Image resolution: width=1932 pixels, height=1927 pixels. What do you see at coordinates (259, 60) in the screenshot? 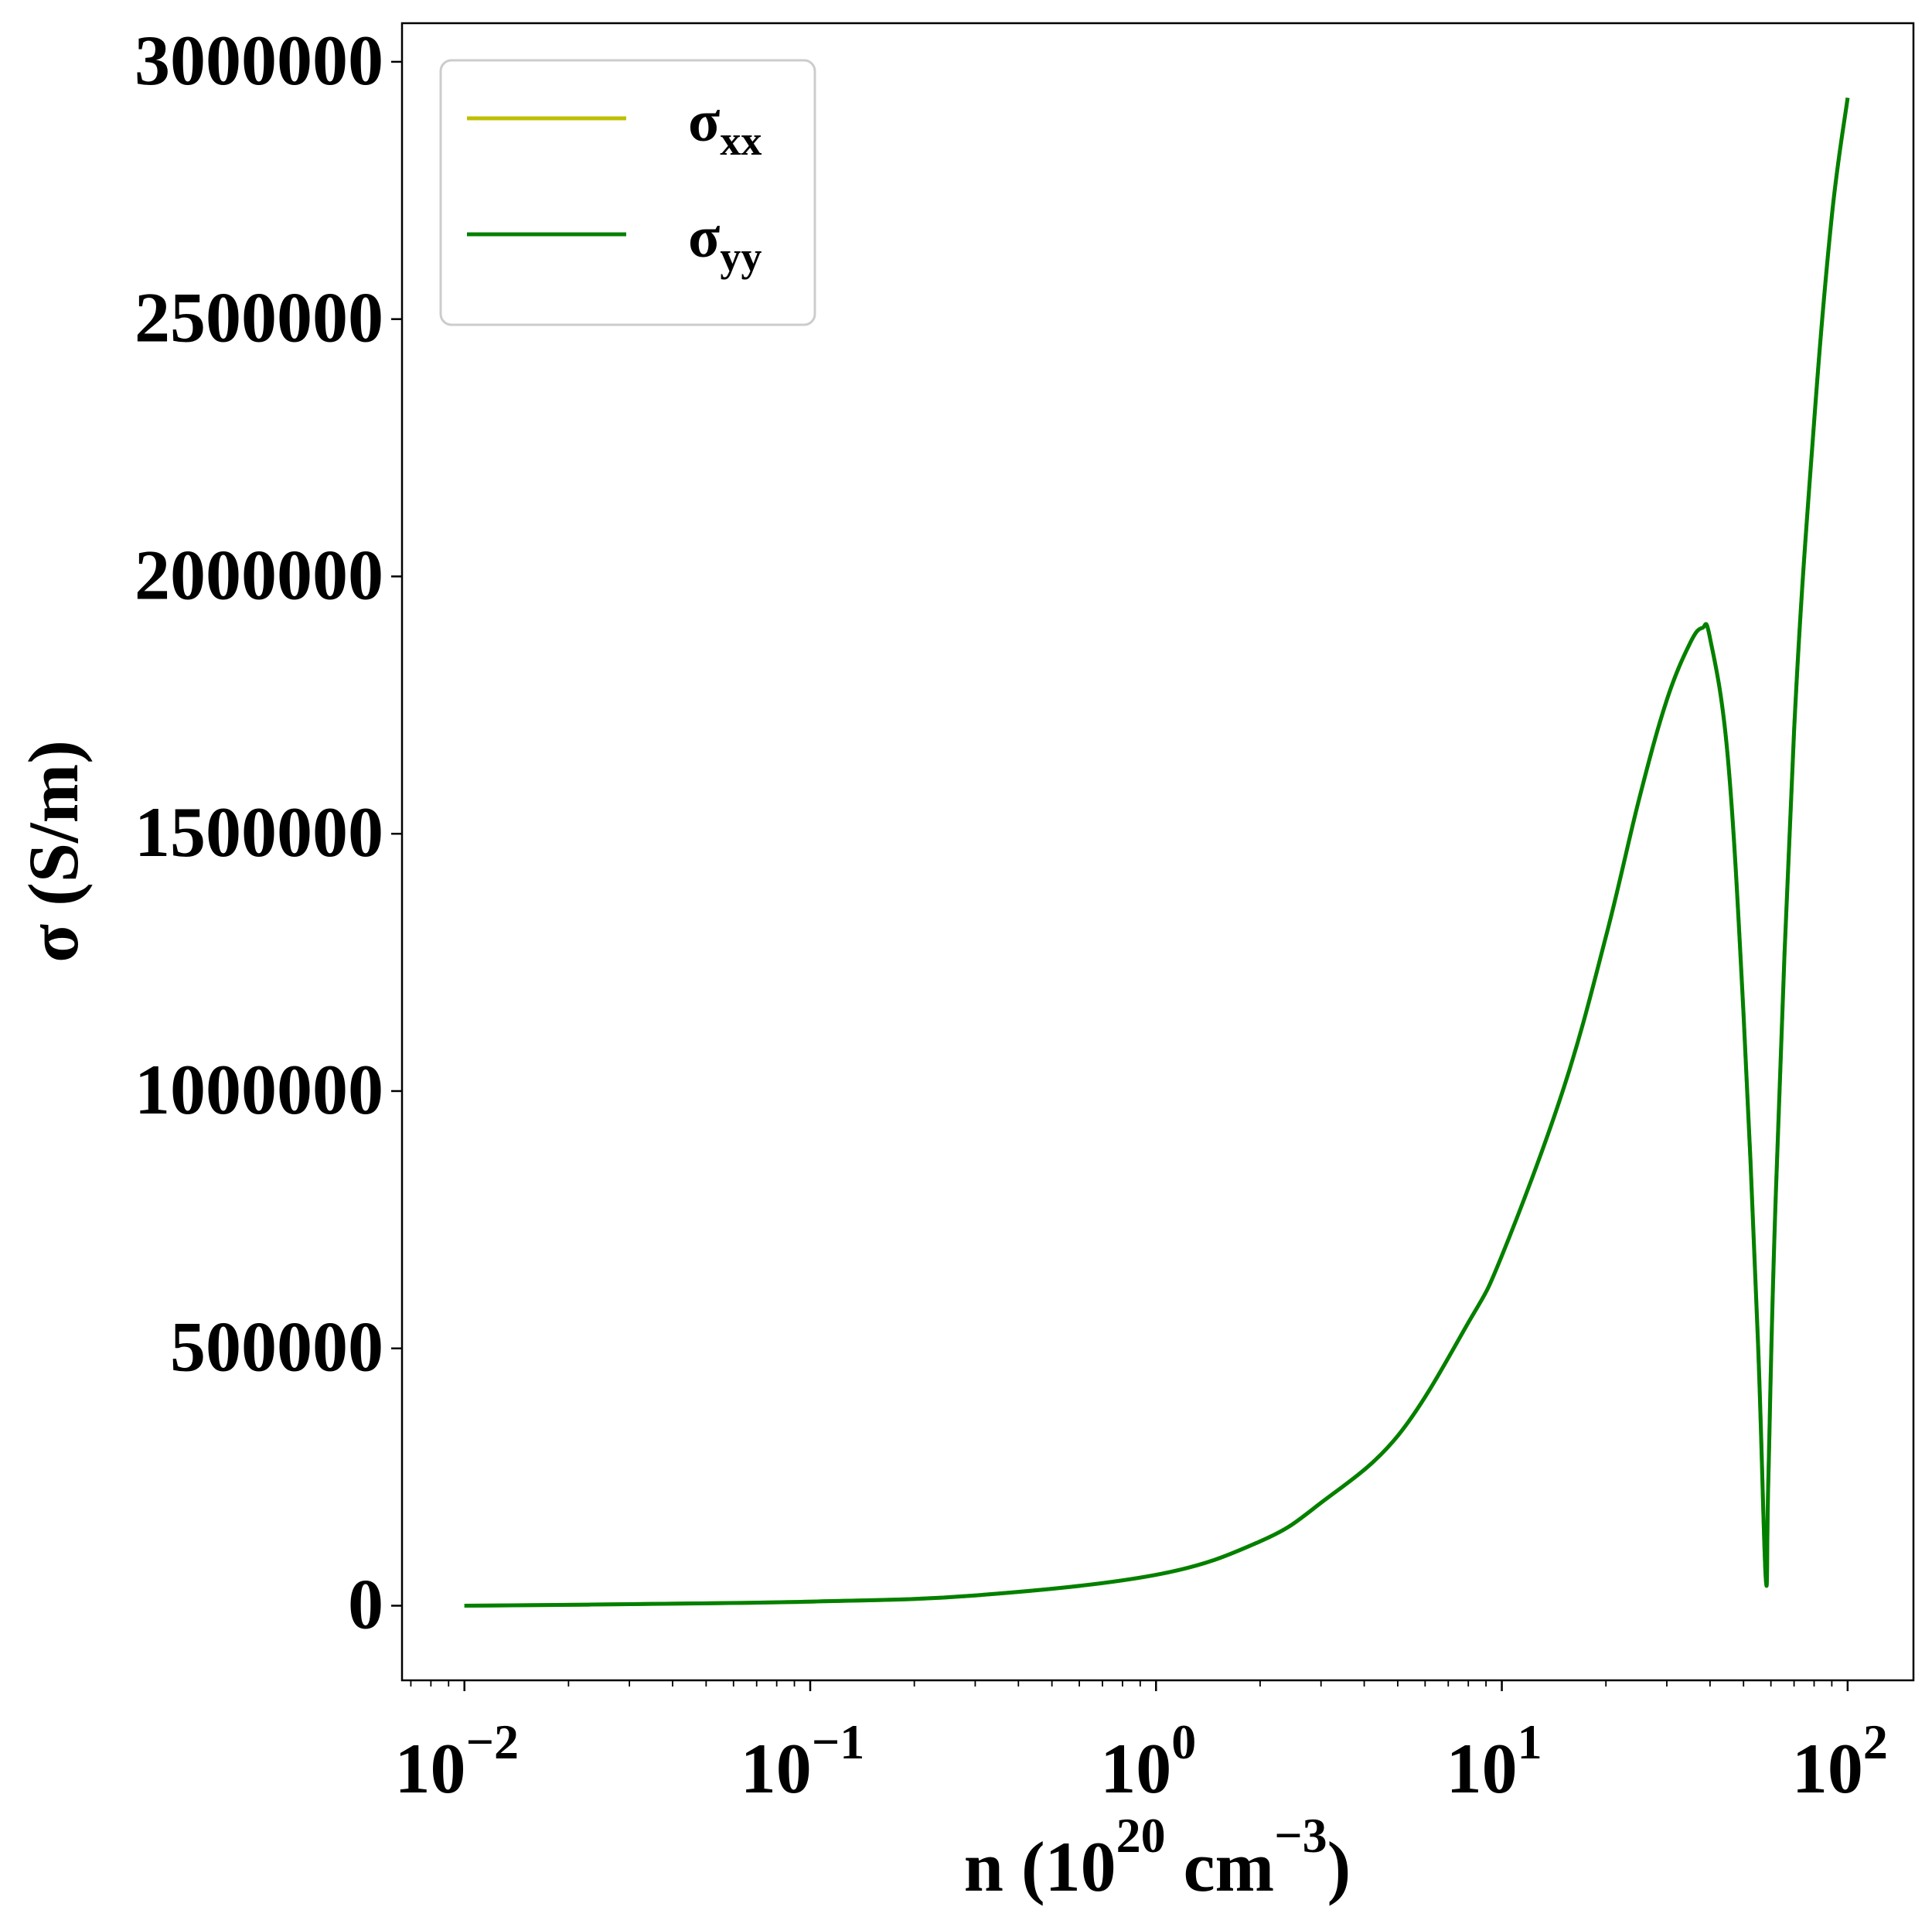
I see `y-tick-label: 3000000` at bounding box center [259, 60].